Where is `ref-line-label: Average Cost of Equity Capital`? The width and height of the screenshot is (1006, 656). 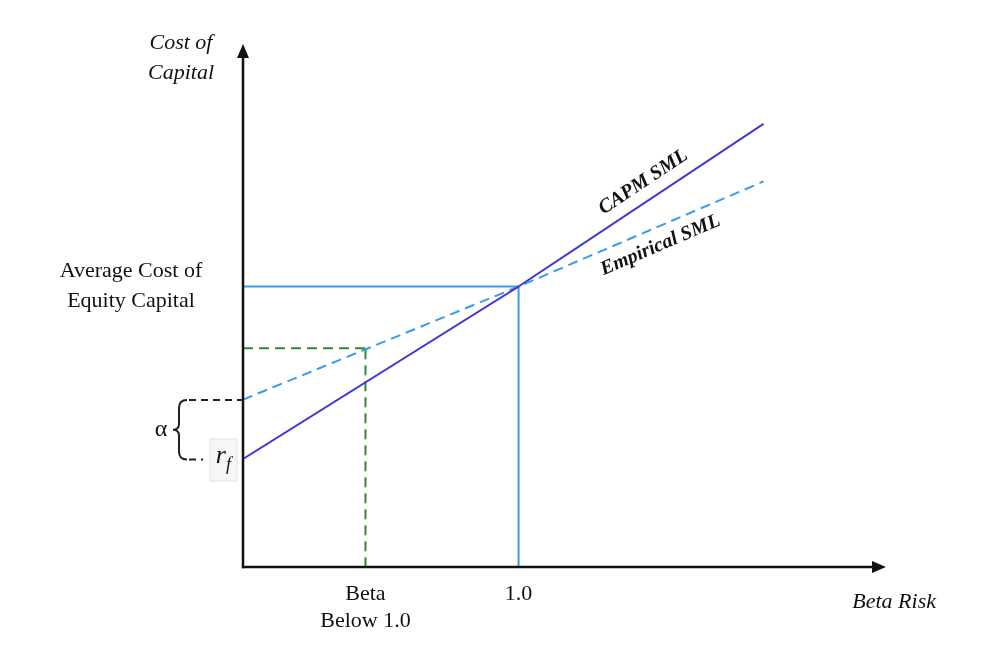
ref-line-label: Average Cost of Equity Capital is located at coordinates (131, 285).